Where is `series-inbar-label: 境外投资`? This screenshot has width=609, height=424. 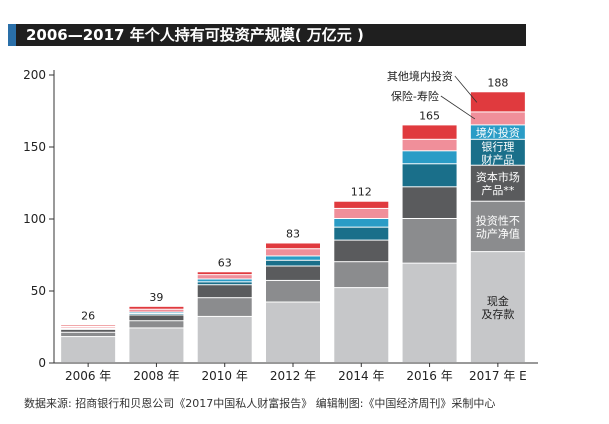
series-inbar-label: 境外投资 is located at coordinates (498, 133).